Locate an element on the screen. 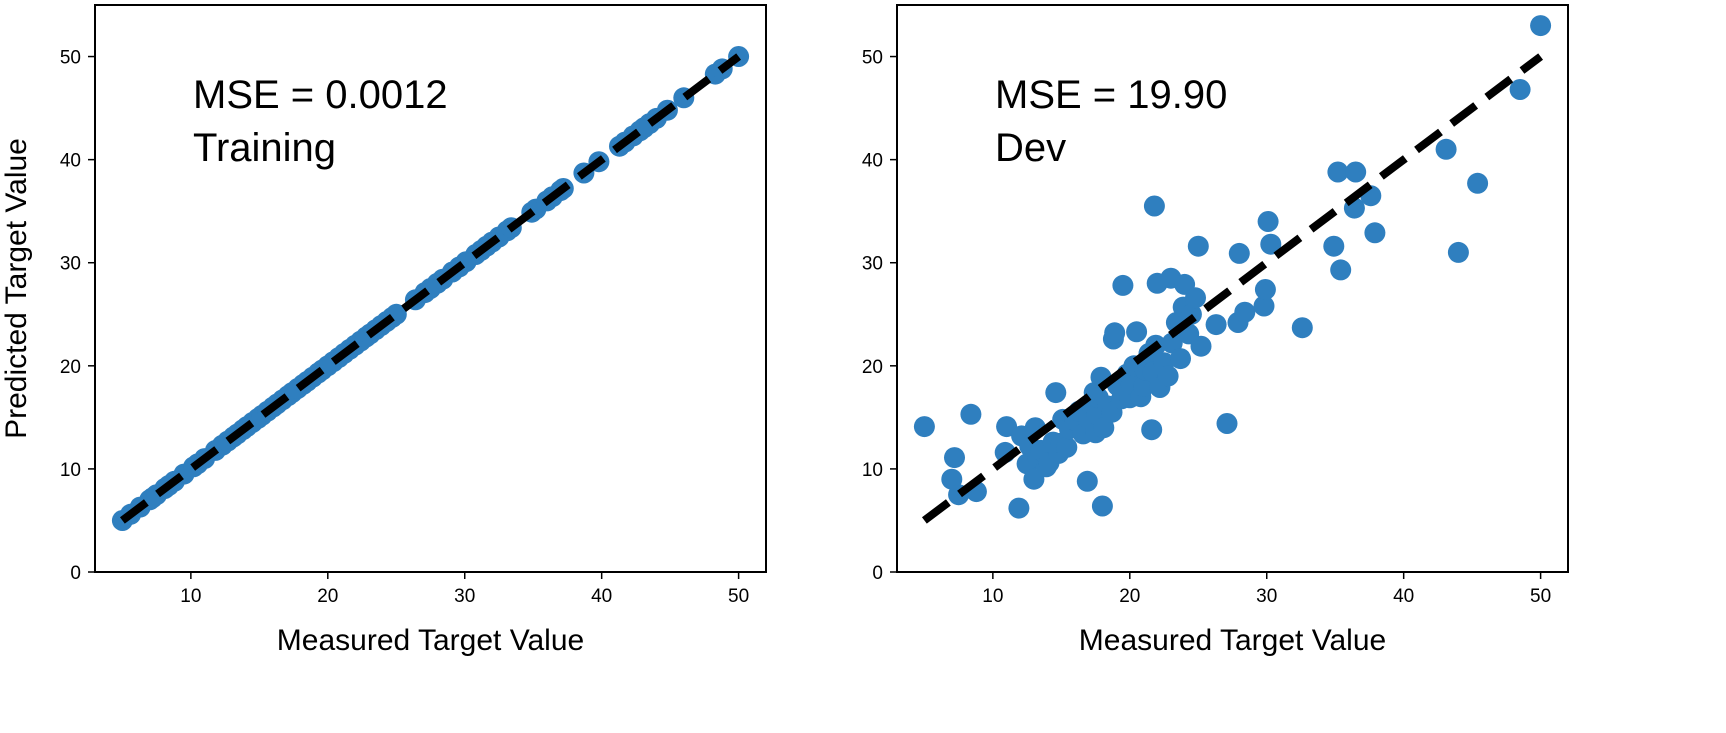 This screenshot has width=1726, height=733. mse-annotation: MSE = 19.90 is located at coordinates (1111, 95).